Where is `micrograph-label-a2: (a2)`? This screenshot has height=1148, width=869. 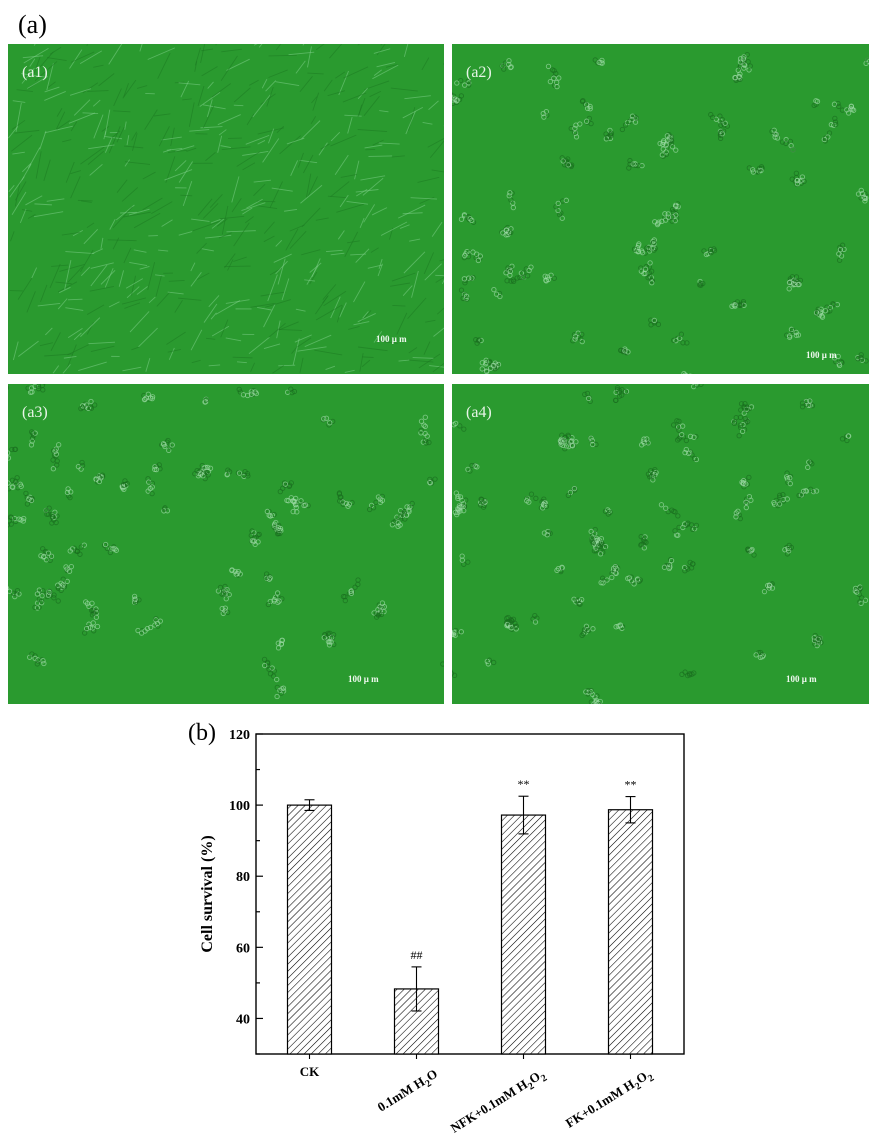
micrograph-label-a2: (a2) is located at coordinates (479, 72).